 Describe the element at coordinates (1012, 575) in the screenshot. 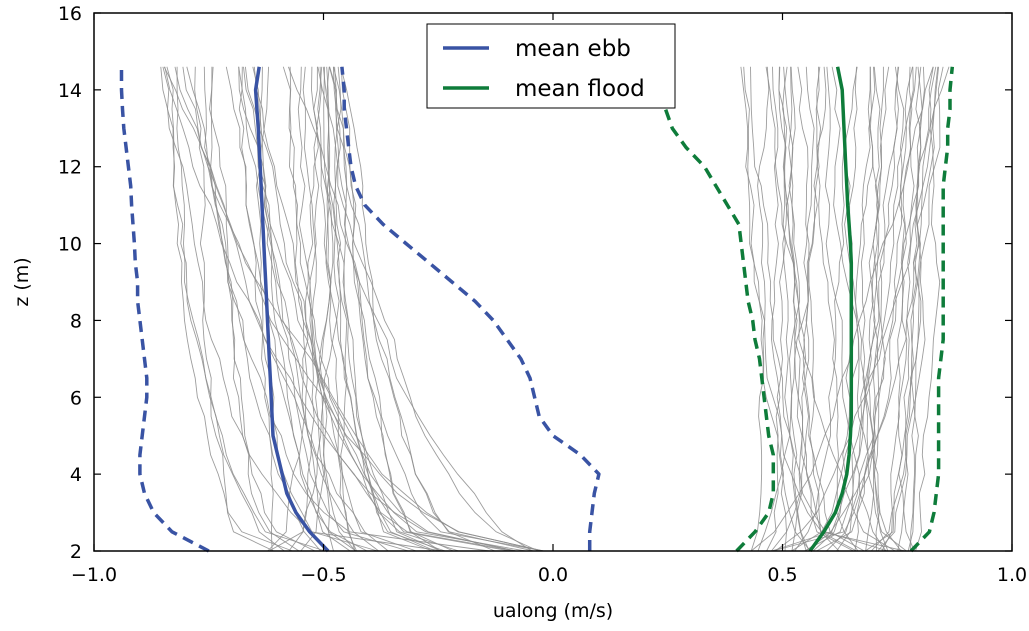

I see `x-tick-label: 1.0` at that location.